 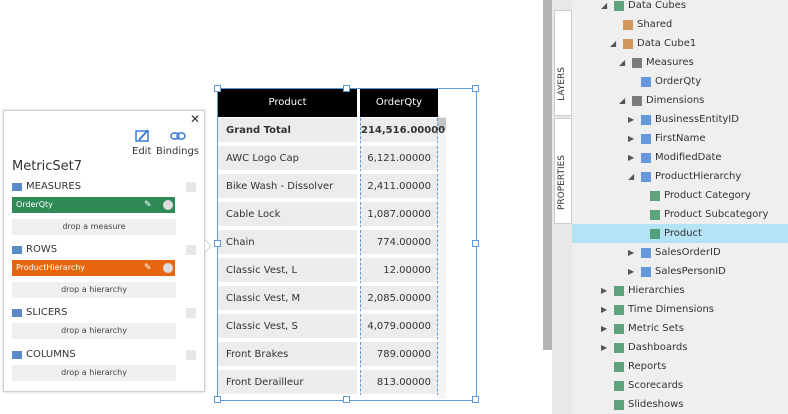 What do you see at coordinates (680, 100) in the screenshot?
I see `tree-node: ◢ Dimensions` at bounding box center [680, 100].